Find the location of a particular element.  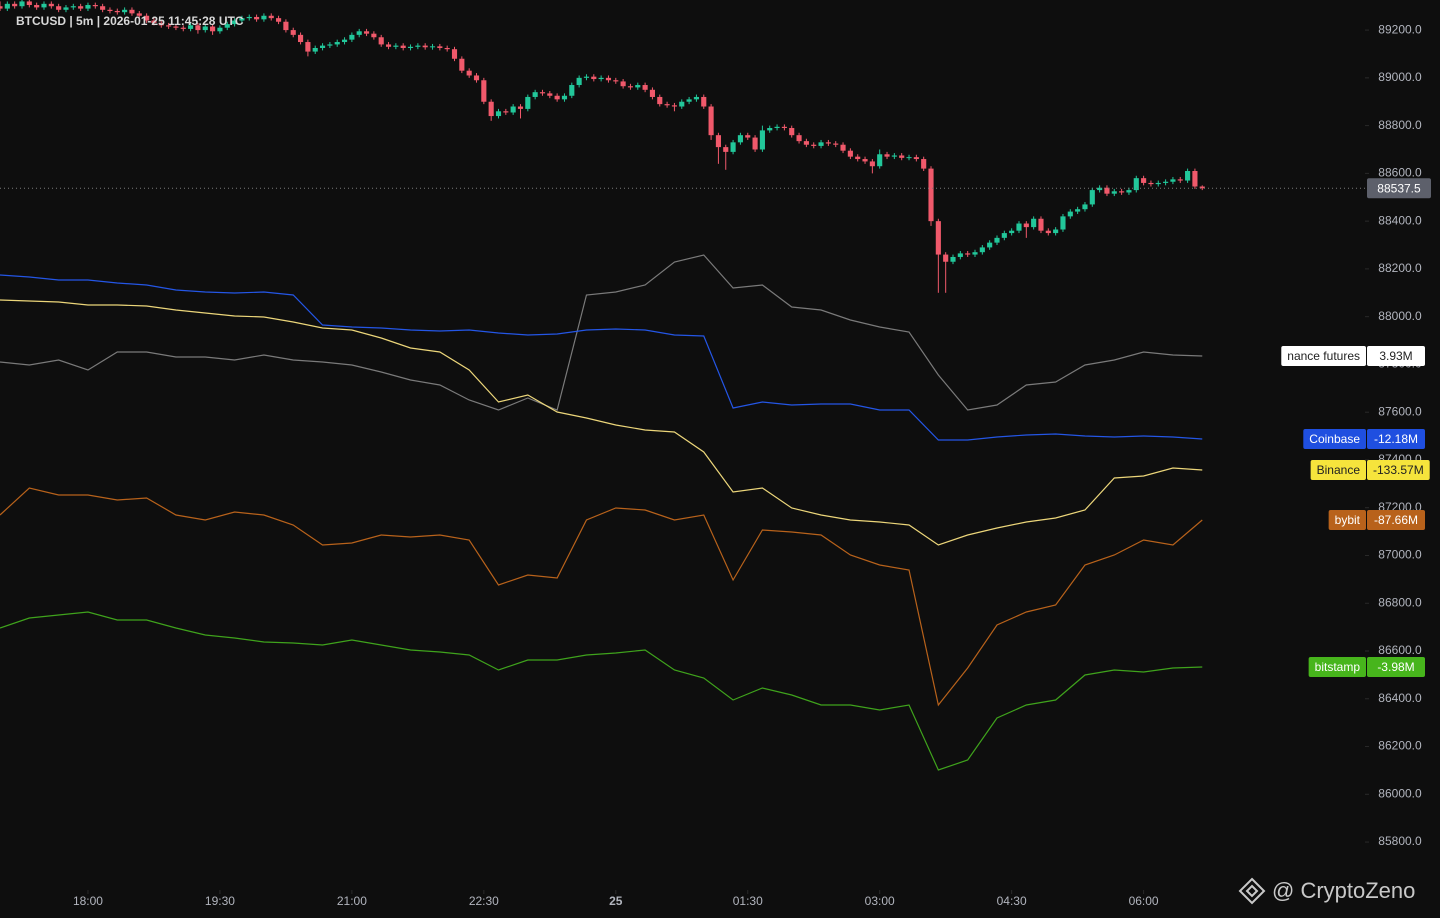

x-tick-label: 18:00 is located at coordinates (88, 901).